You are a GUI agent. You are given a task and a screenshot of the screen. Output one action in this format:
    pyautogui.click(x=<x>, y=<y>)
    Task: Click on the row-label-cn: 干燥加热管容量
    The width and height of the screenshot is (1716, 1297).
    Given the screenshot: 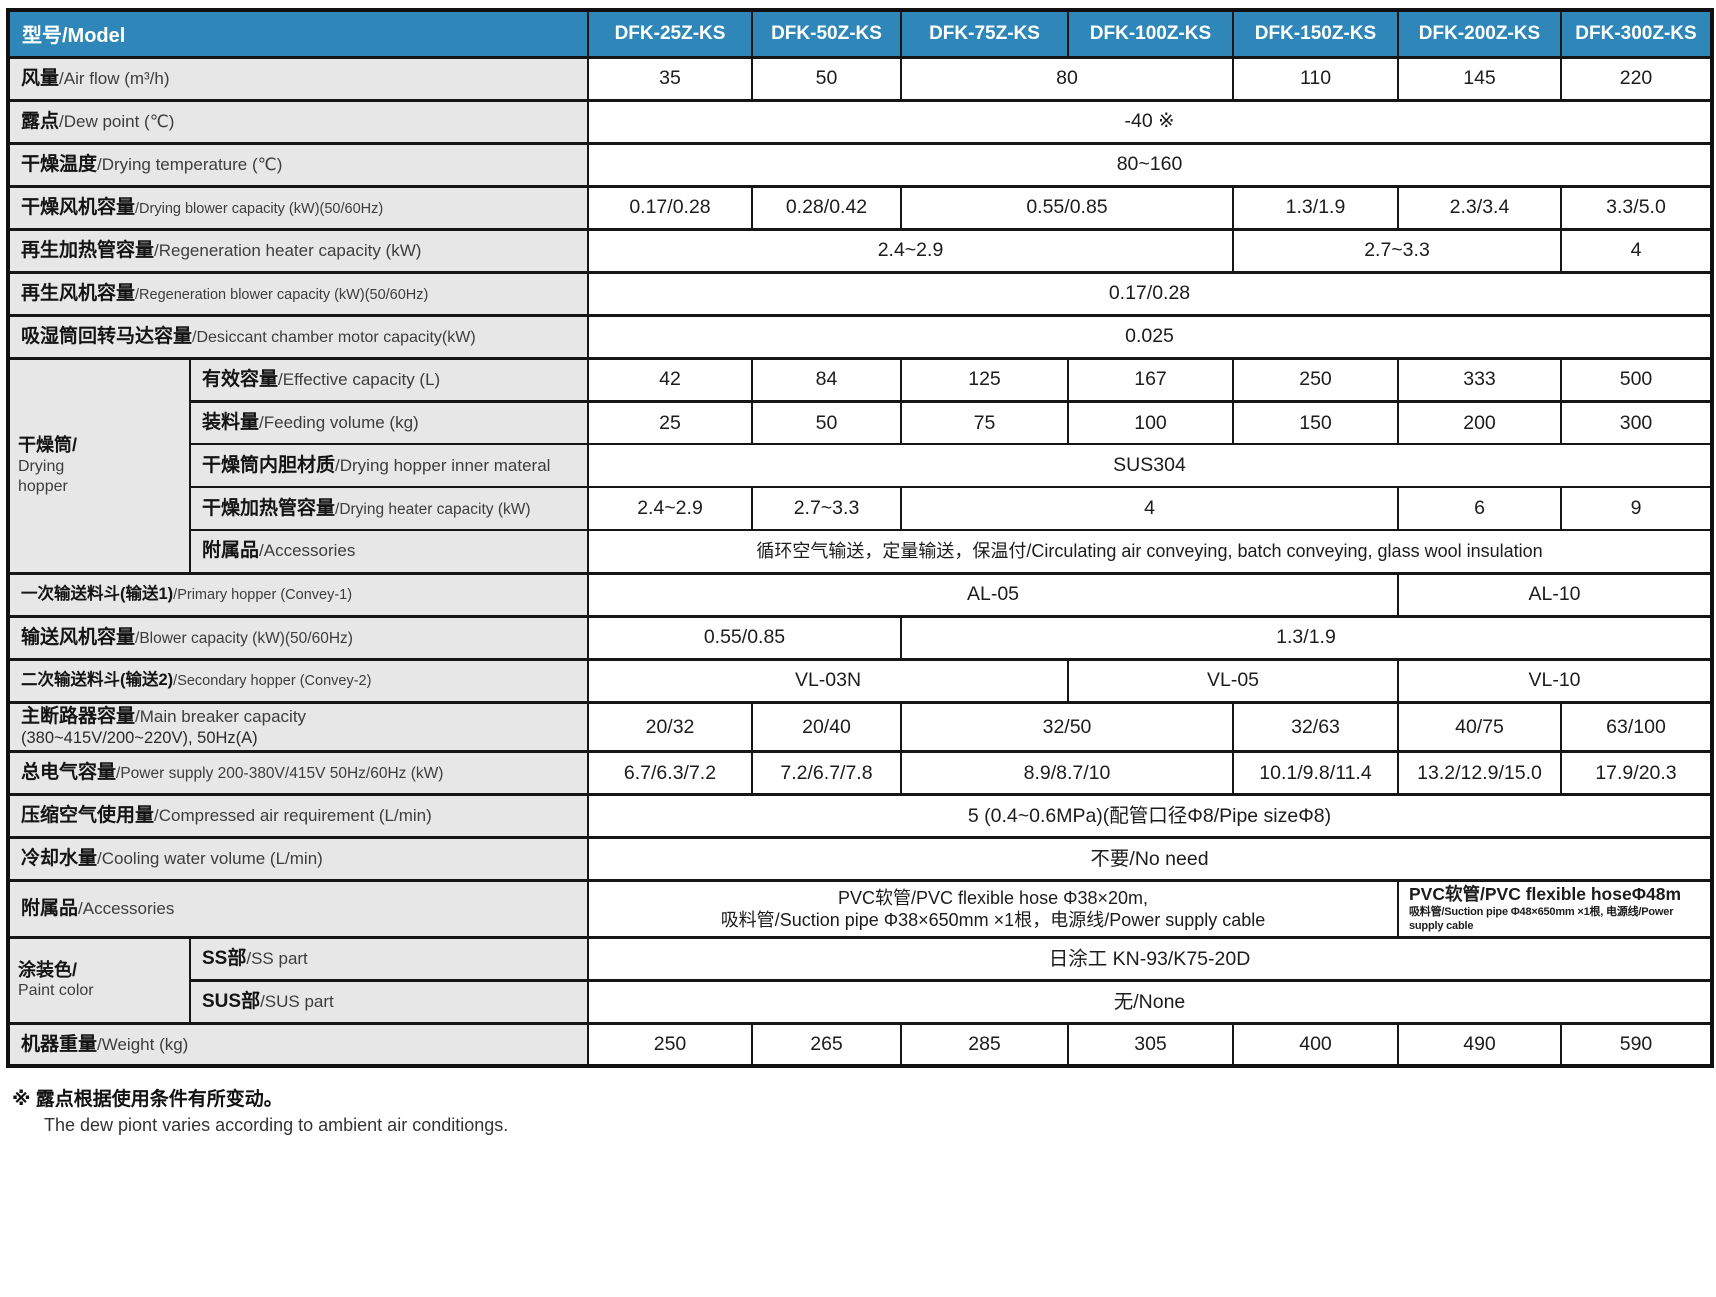 What is the action you would take?
    pyautogui.click(x=269, y=508)
    